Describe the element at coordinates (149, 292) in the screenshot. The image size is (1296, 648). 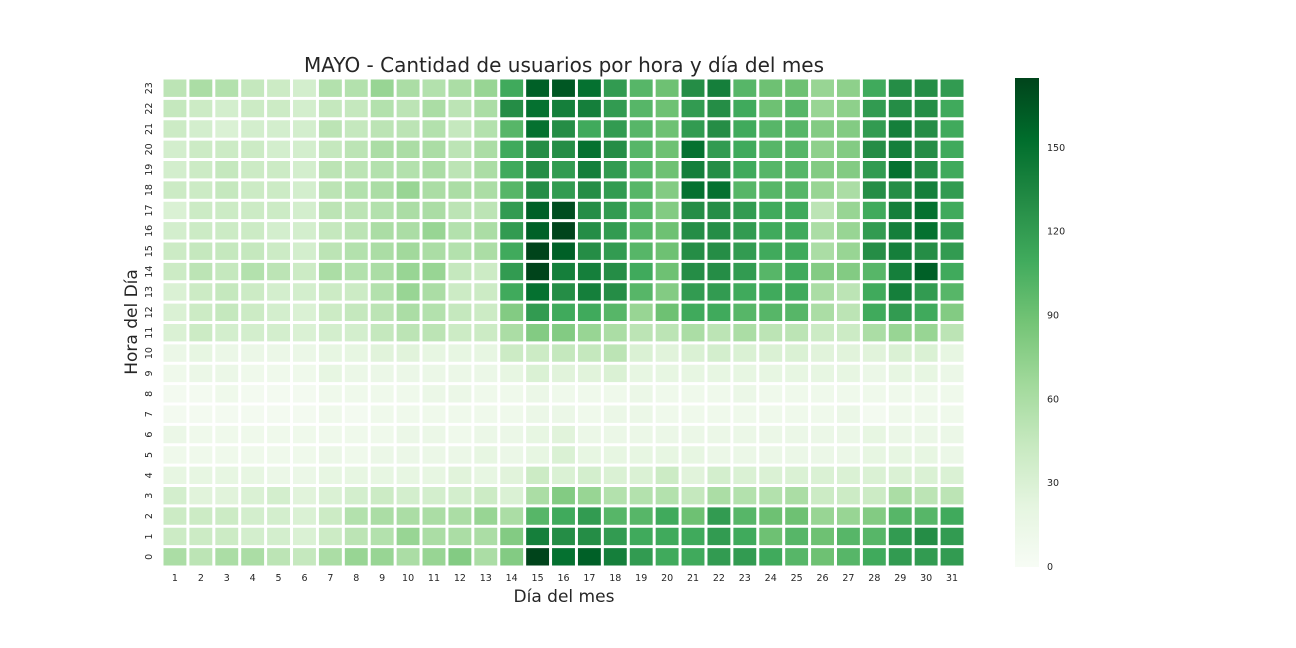
I see `y-tick-label: 13` at that location.